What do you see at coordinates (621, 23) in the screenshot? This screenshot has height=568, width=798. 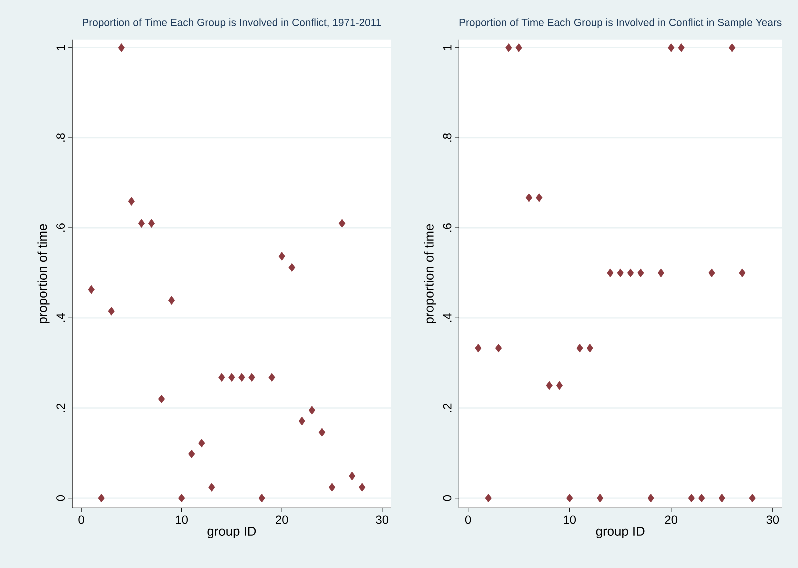 I see `chart-title: Proportion of Time Each Group is Involved in Conflict in Sample Years` at bounding box center [621, 23].